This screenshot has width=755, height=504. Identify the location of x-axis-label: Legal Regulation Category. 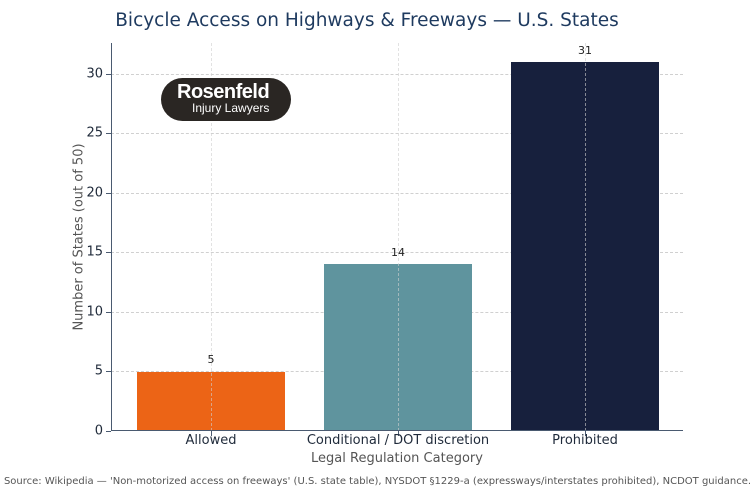
(397, 458).